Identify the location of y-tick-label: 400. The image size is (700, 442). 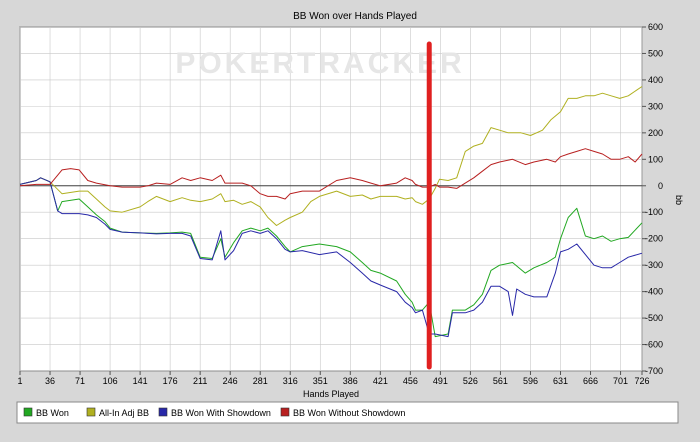
(655, 80).